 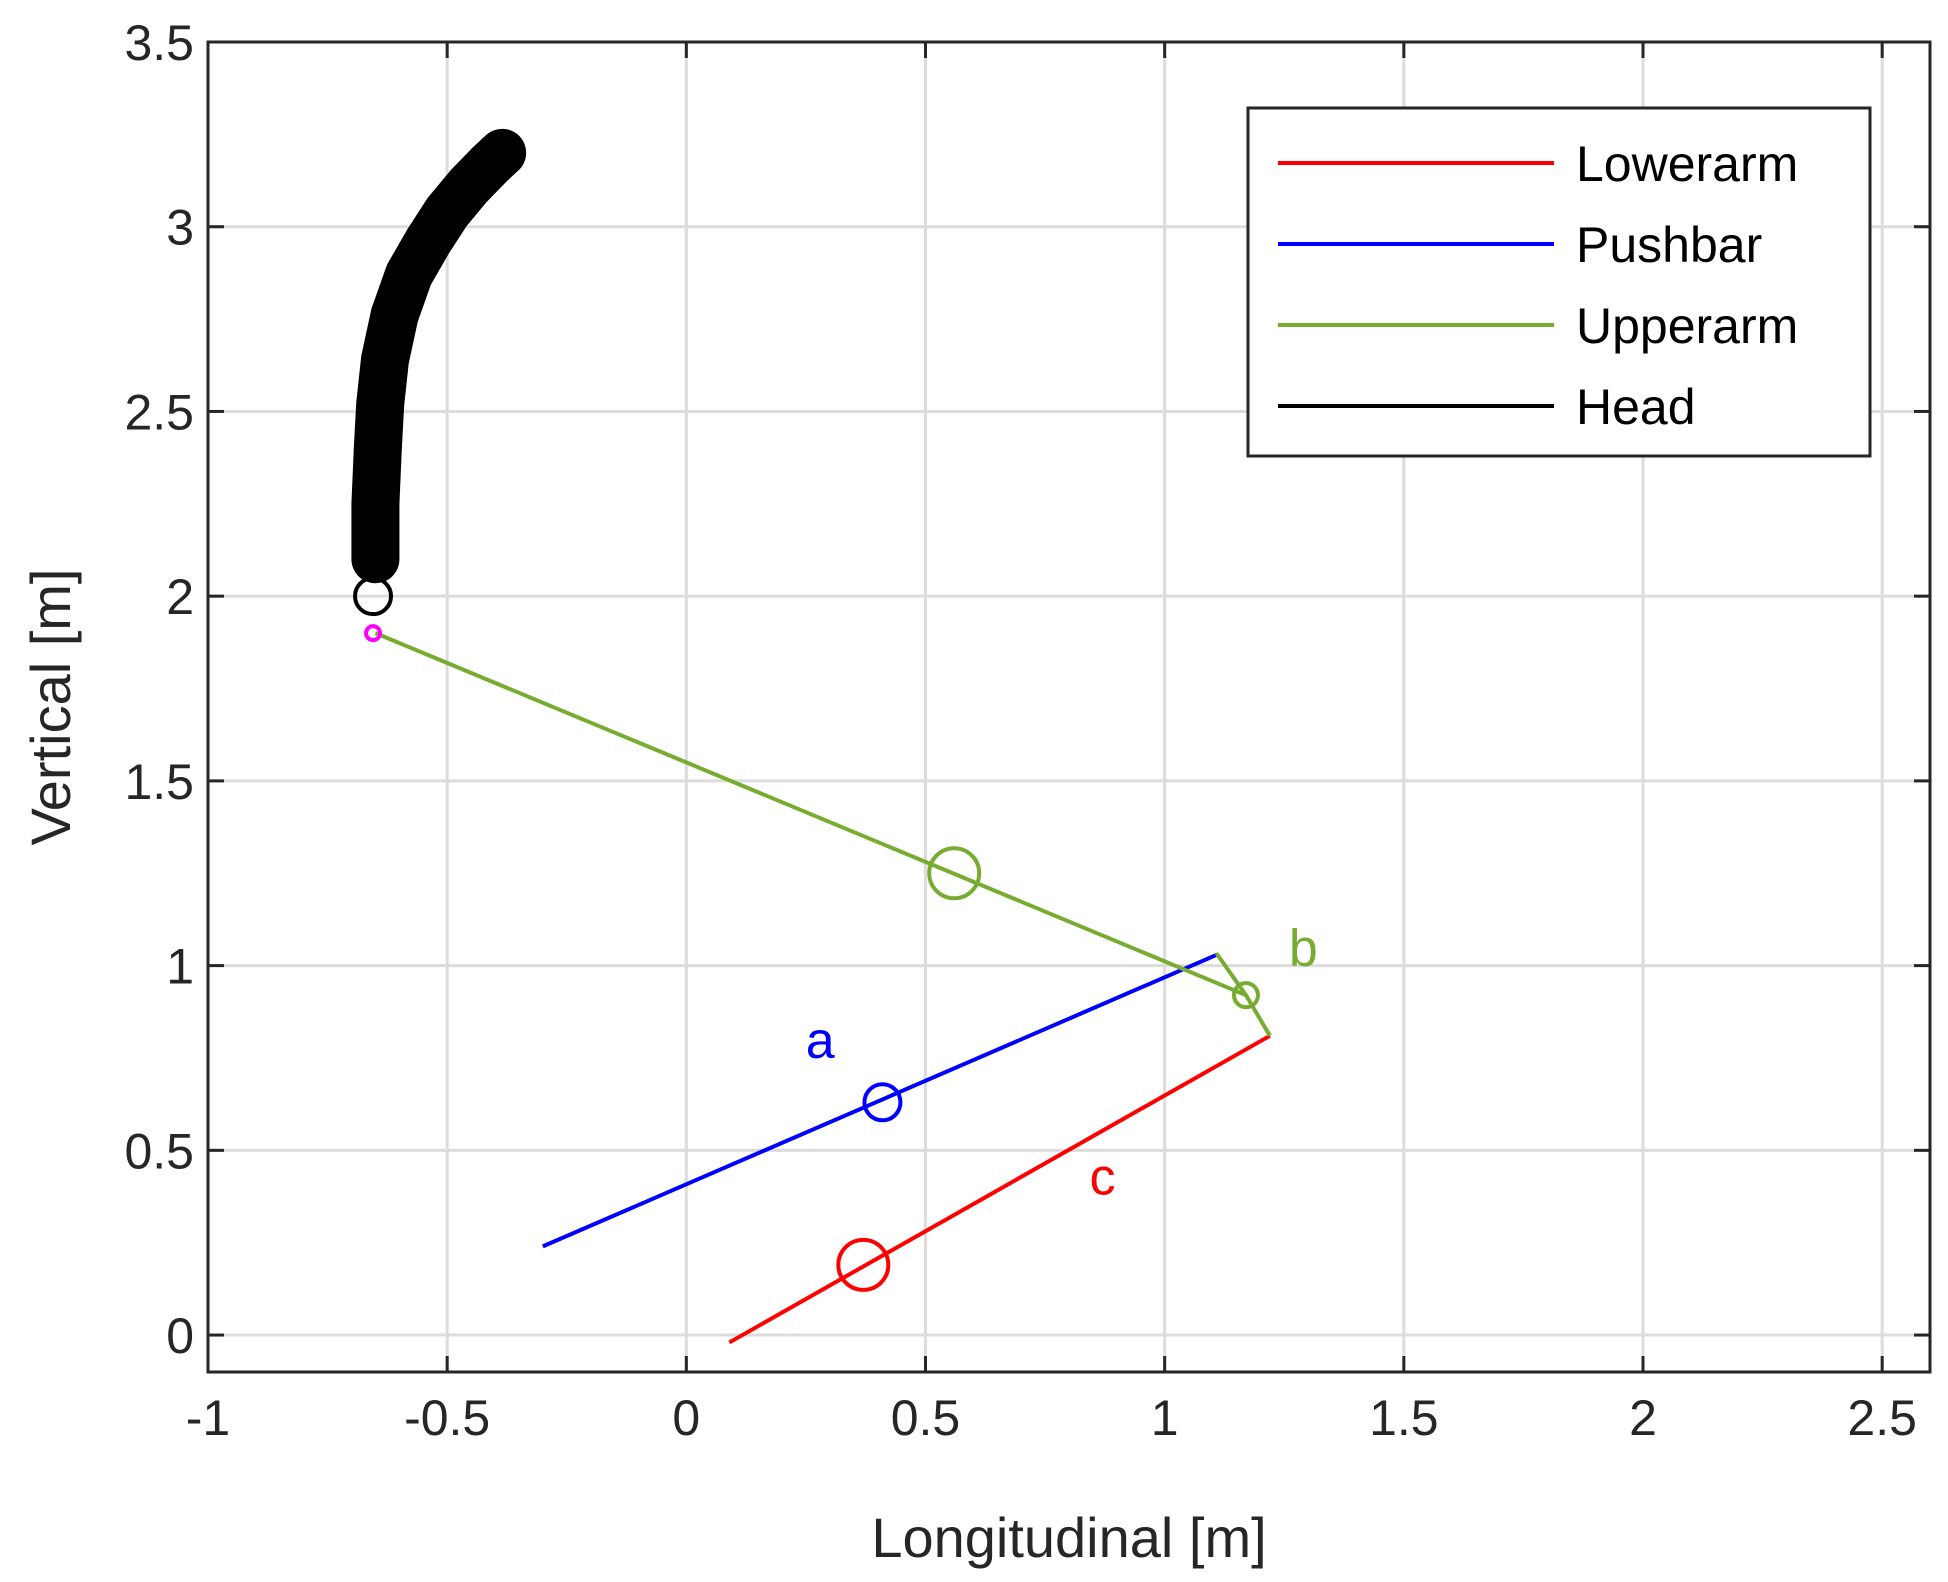 I want to click on y-tick-label: 3.5, so click(x=159, y=43).